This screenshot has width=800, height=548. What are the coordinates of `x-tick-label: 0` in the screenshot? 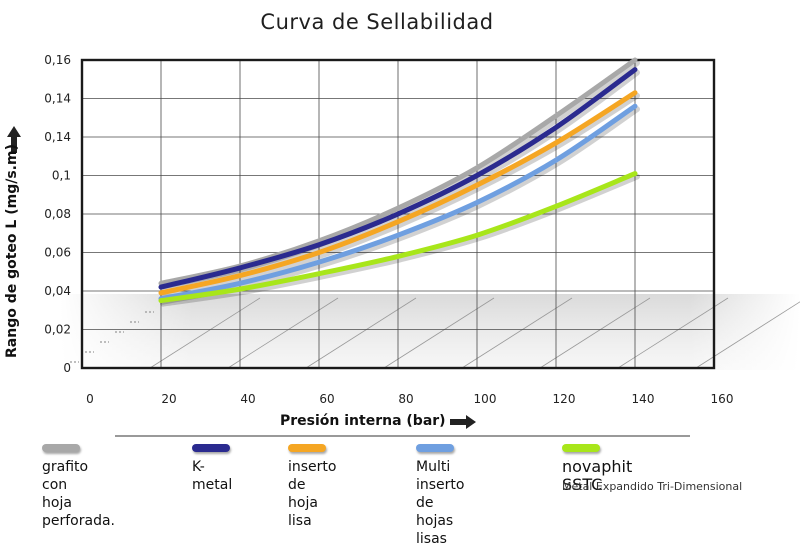 It's located at (90, 399).